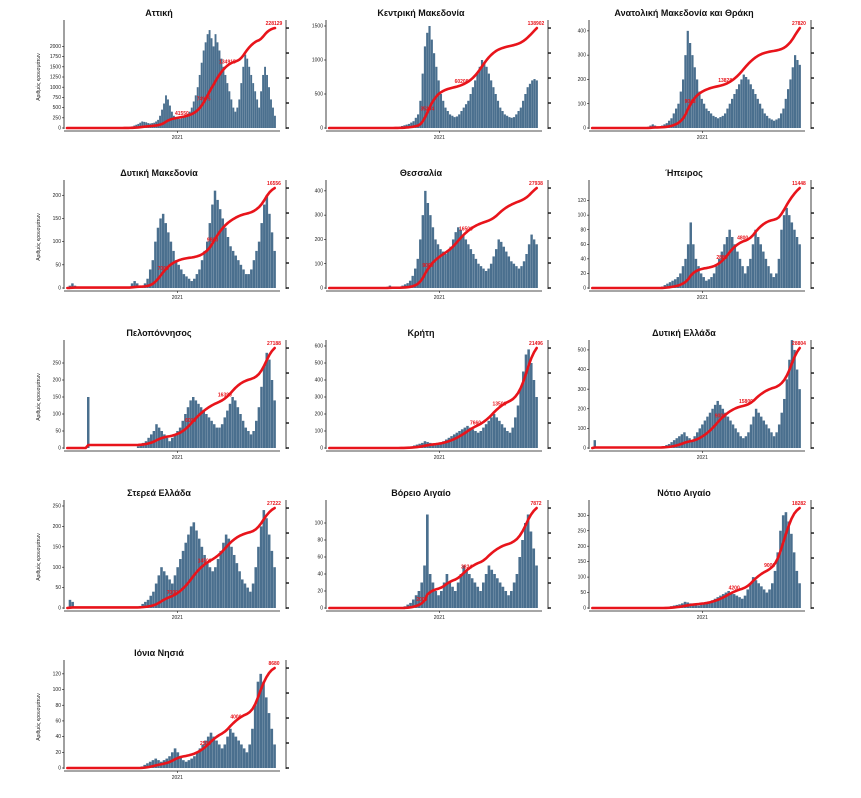 This screenshot has height=798, width=861. What do you see at coordinates (235, 718) in the screenshot?
I see `cumulative-annotation: 4000` at bounding box center [235, 718].